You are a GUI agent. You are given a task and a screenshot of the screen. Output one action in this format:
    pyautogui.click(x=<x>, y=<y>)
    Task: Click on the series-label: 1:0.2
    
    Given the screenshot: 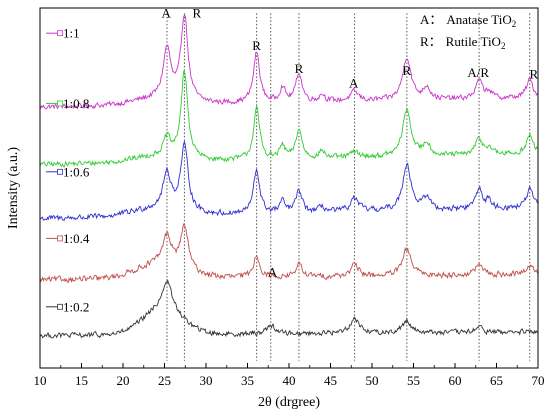 What is the action you would take?
    pyautogui.click(x=76, y=306)
    